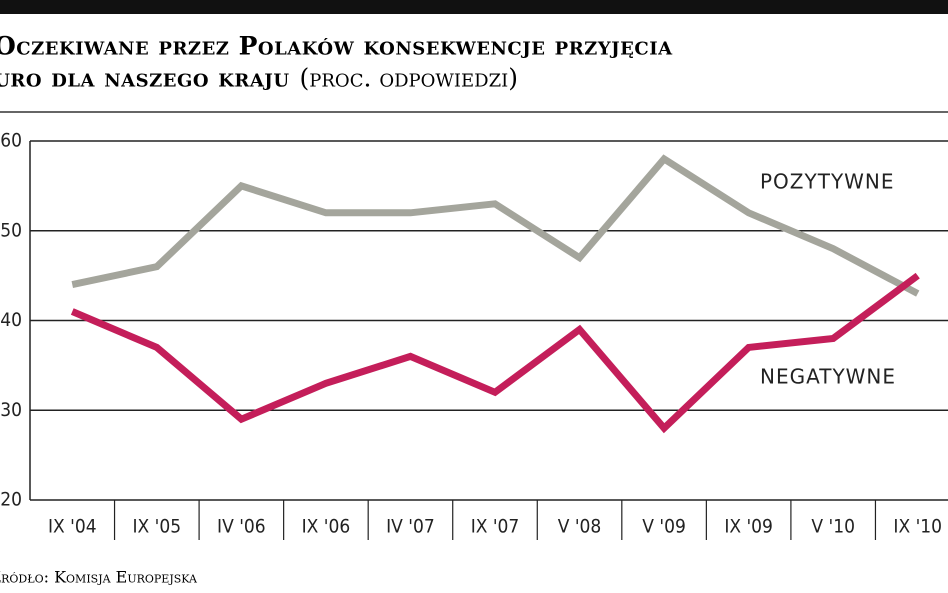 Image resolution: width=948 pixels, height=593 pixels. I want to click on x-tick-label: IX '09, so click(748, 527).